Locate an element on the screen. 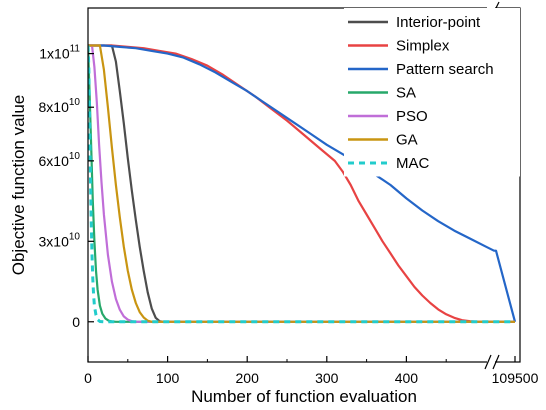  legend-label: Interior-point is located at coordinates (438, 22).